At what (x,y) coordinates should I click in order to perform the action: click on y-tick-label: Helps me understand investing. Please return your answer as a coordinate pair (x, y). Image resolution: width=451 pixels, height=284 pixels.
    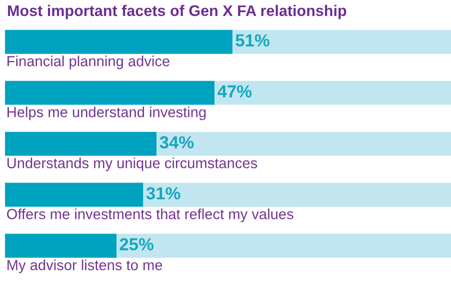
    Looking at the image, I should click on (107, 113).